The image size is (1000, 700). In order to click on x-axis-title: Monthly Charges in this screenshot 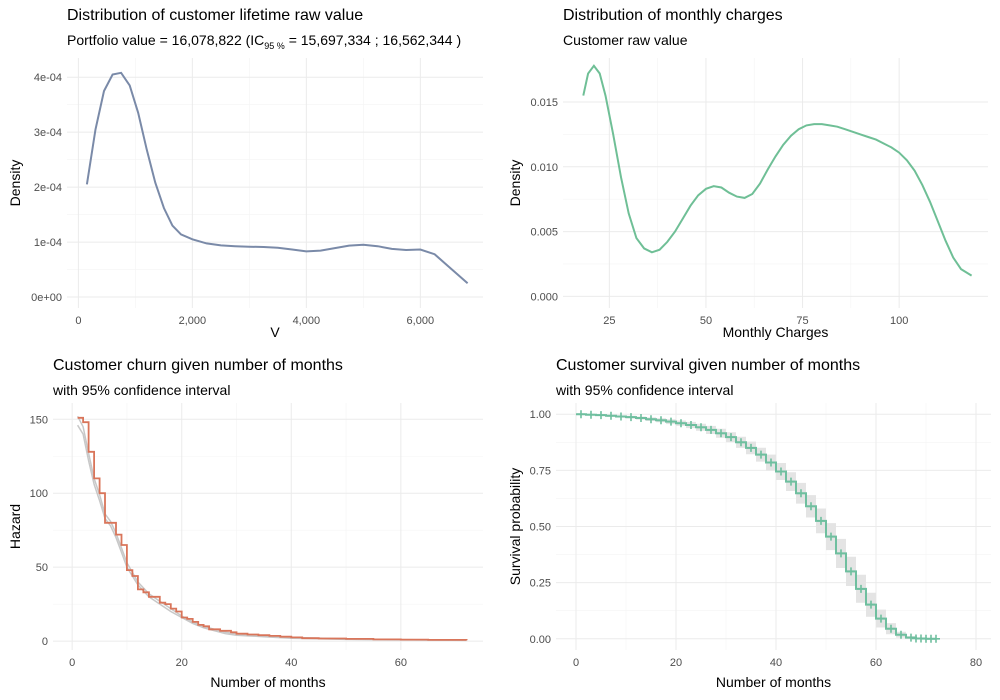, I will do `click(776, 332)`.